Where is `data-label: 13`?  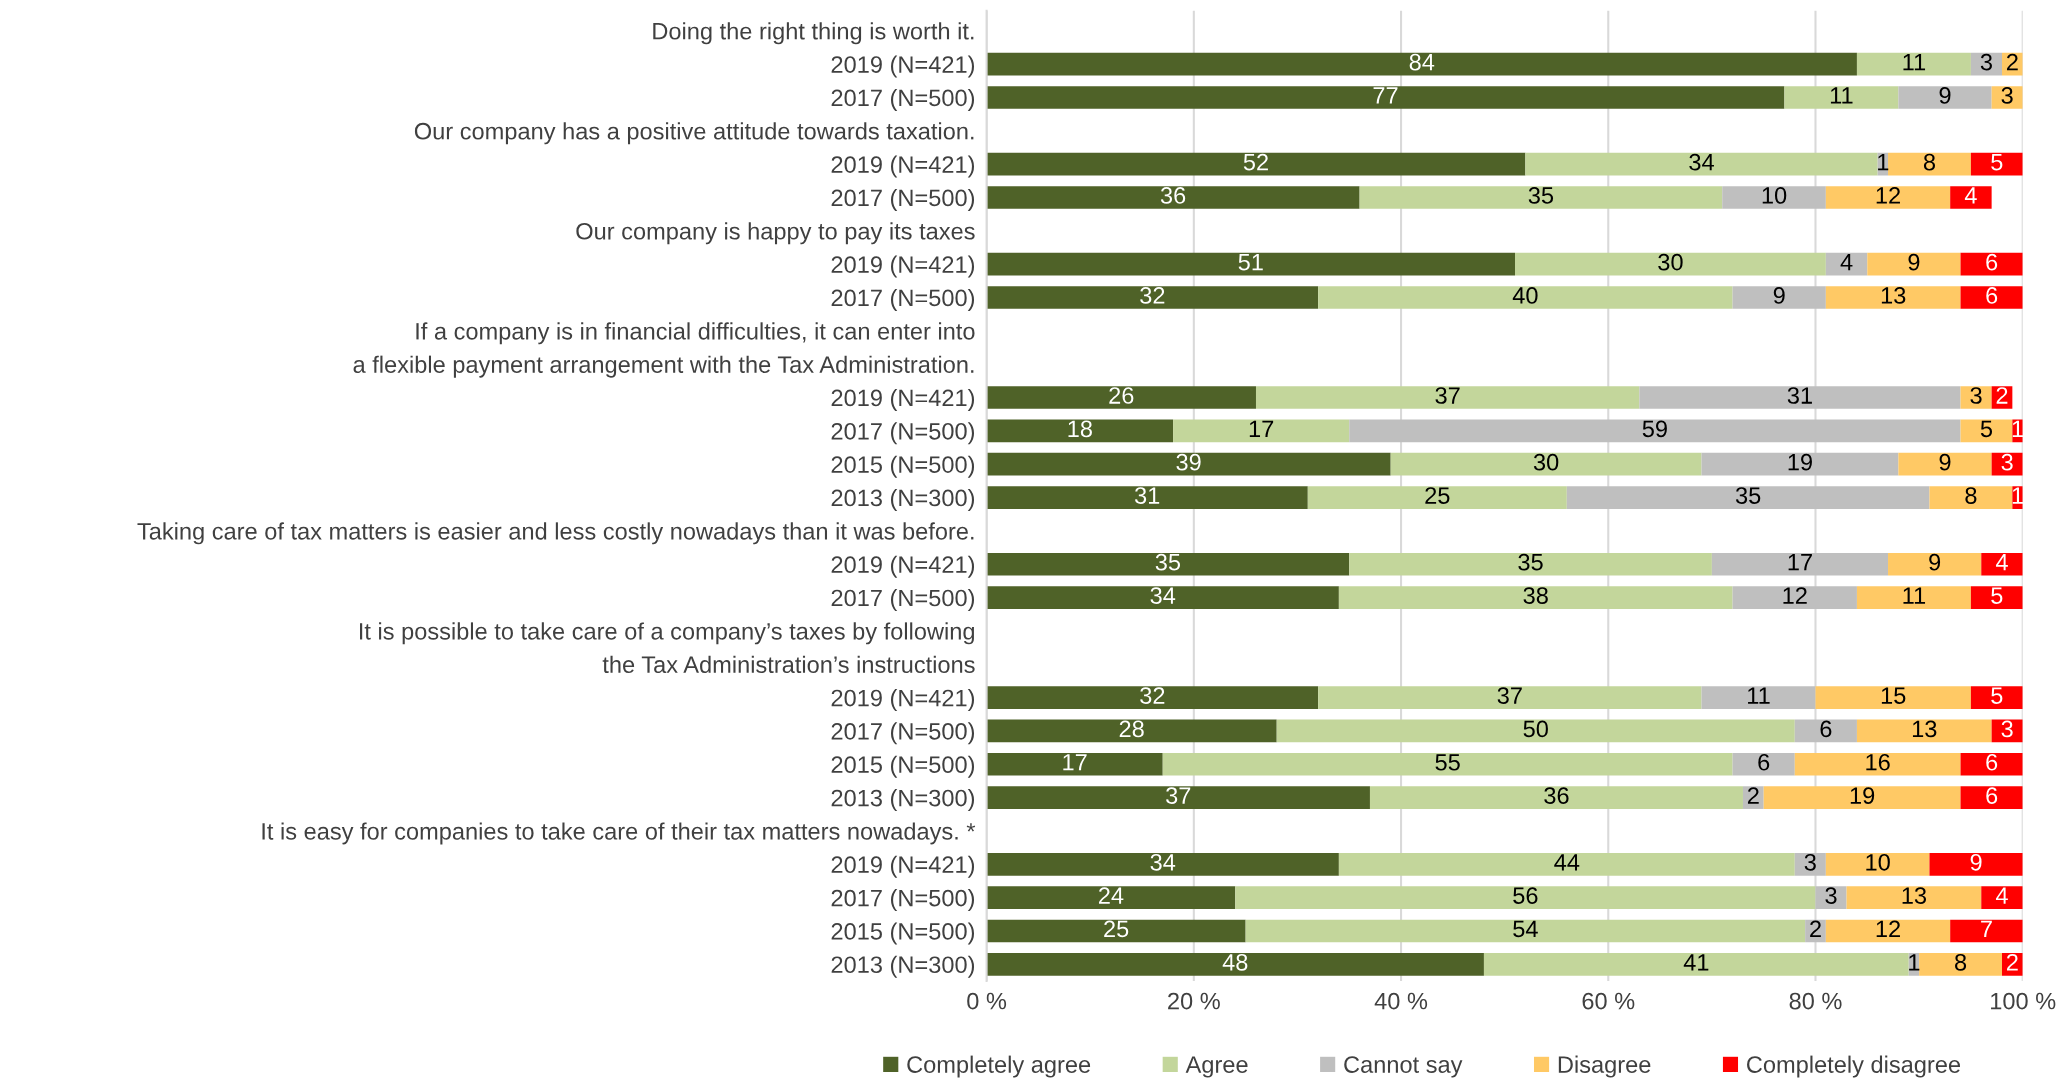 data-label: 13 is located at coordinates (1924, 729).